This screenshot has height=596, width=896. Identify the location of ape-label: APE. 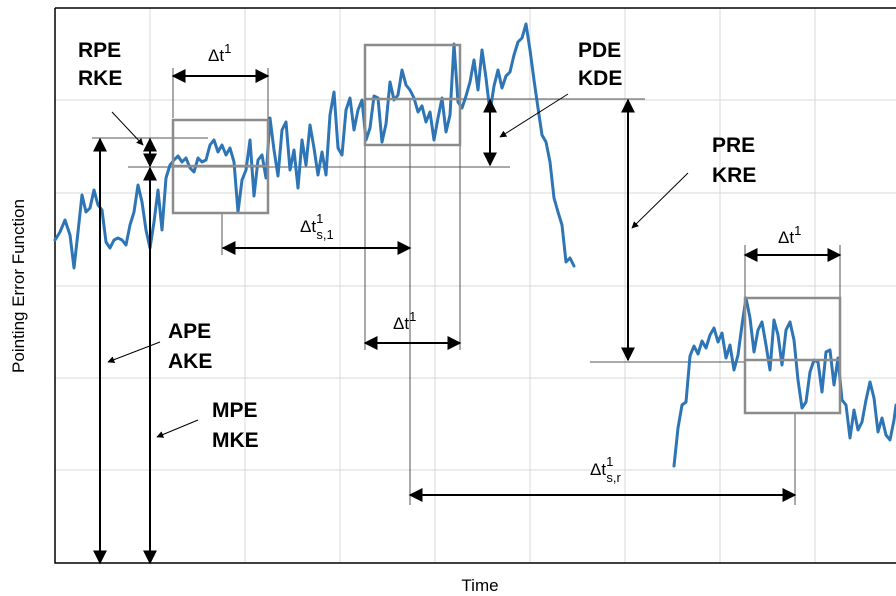
(189, 331).